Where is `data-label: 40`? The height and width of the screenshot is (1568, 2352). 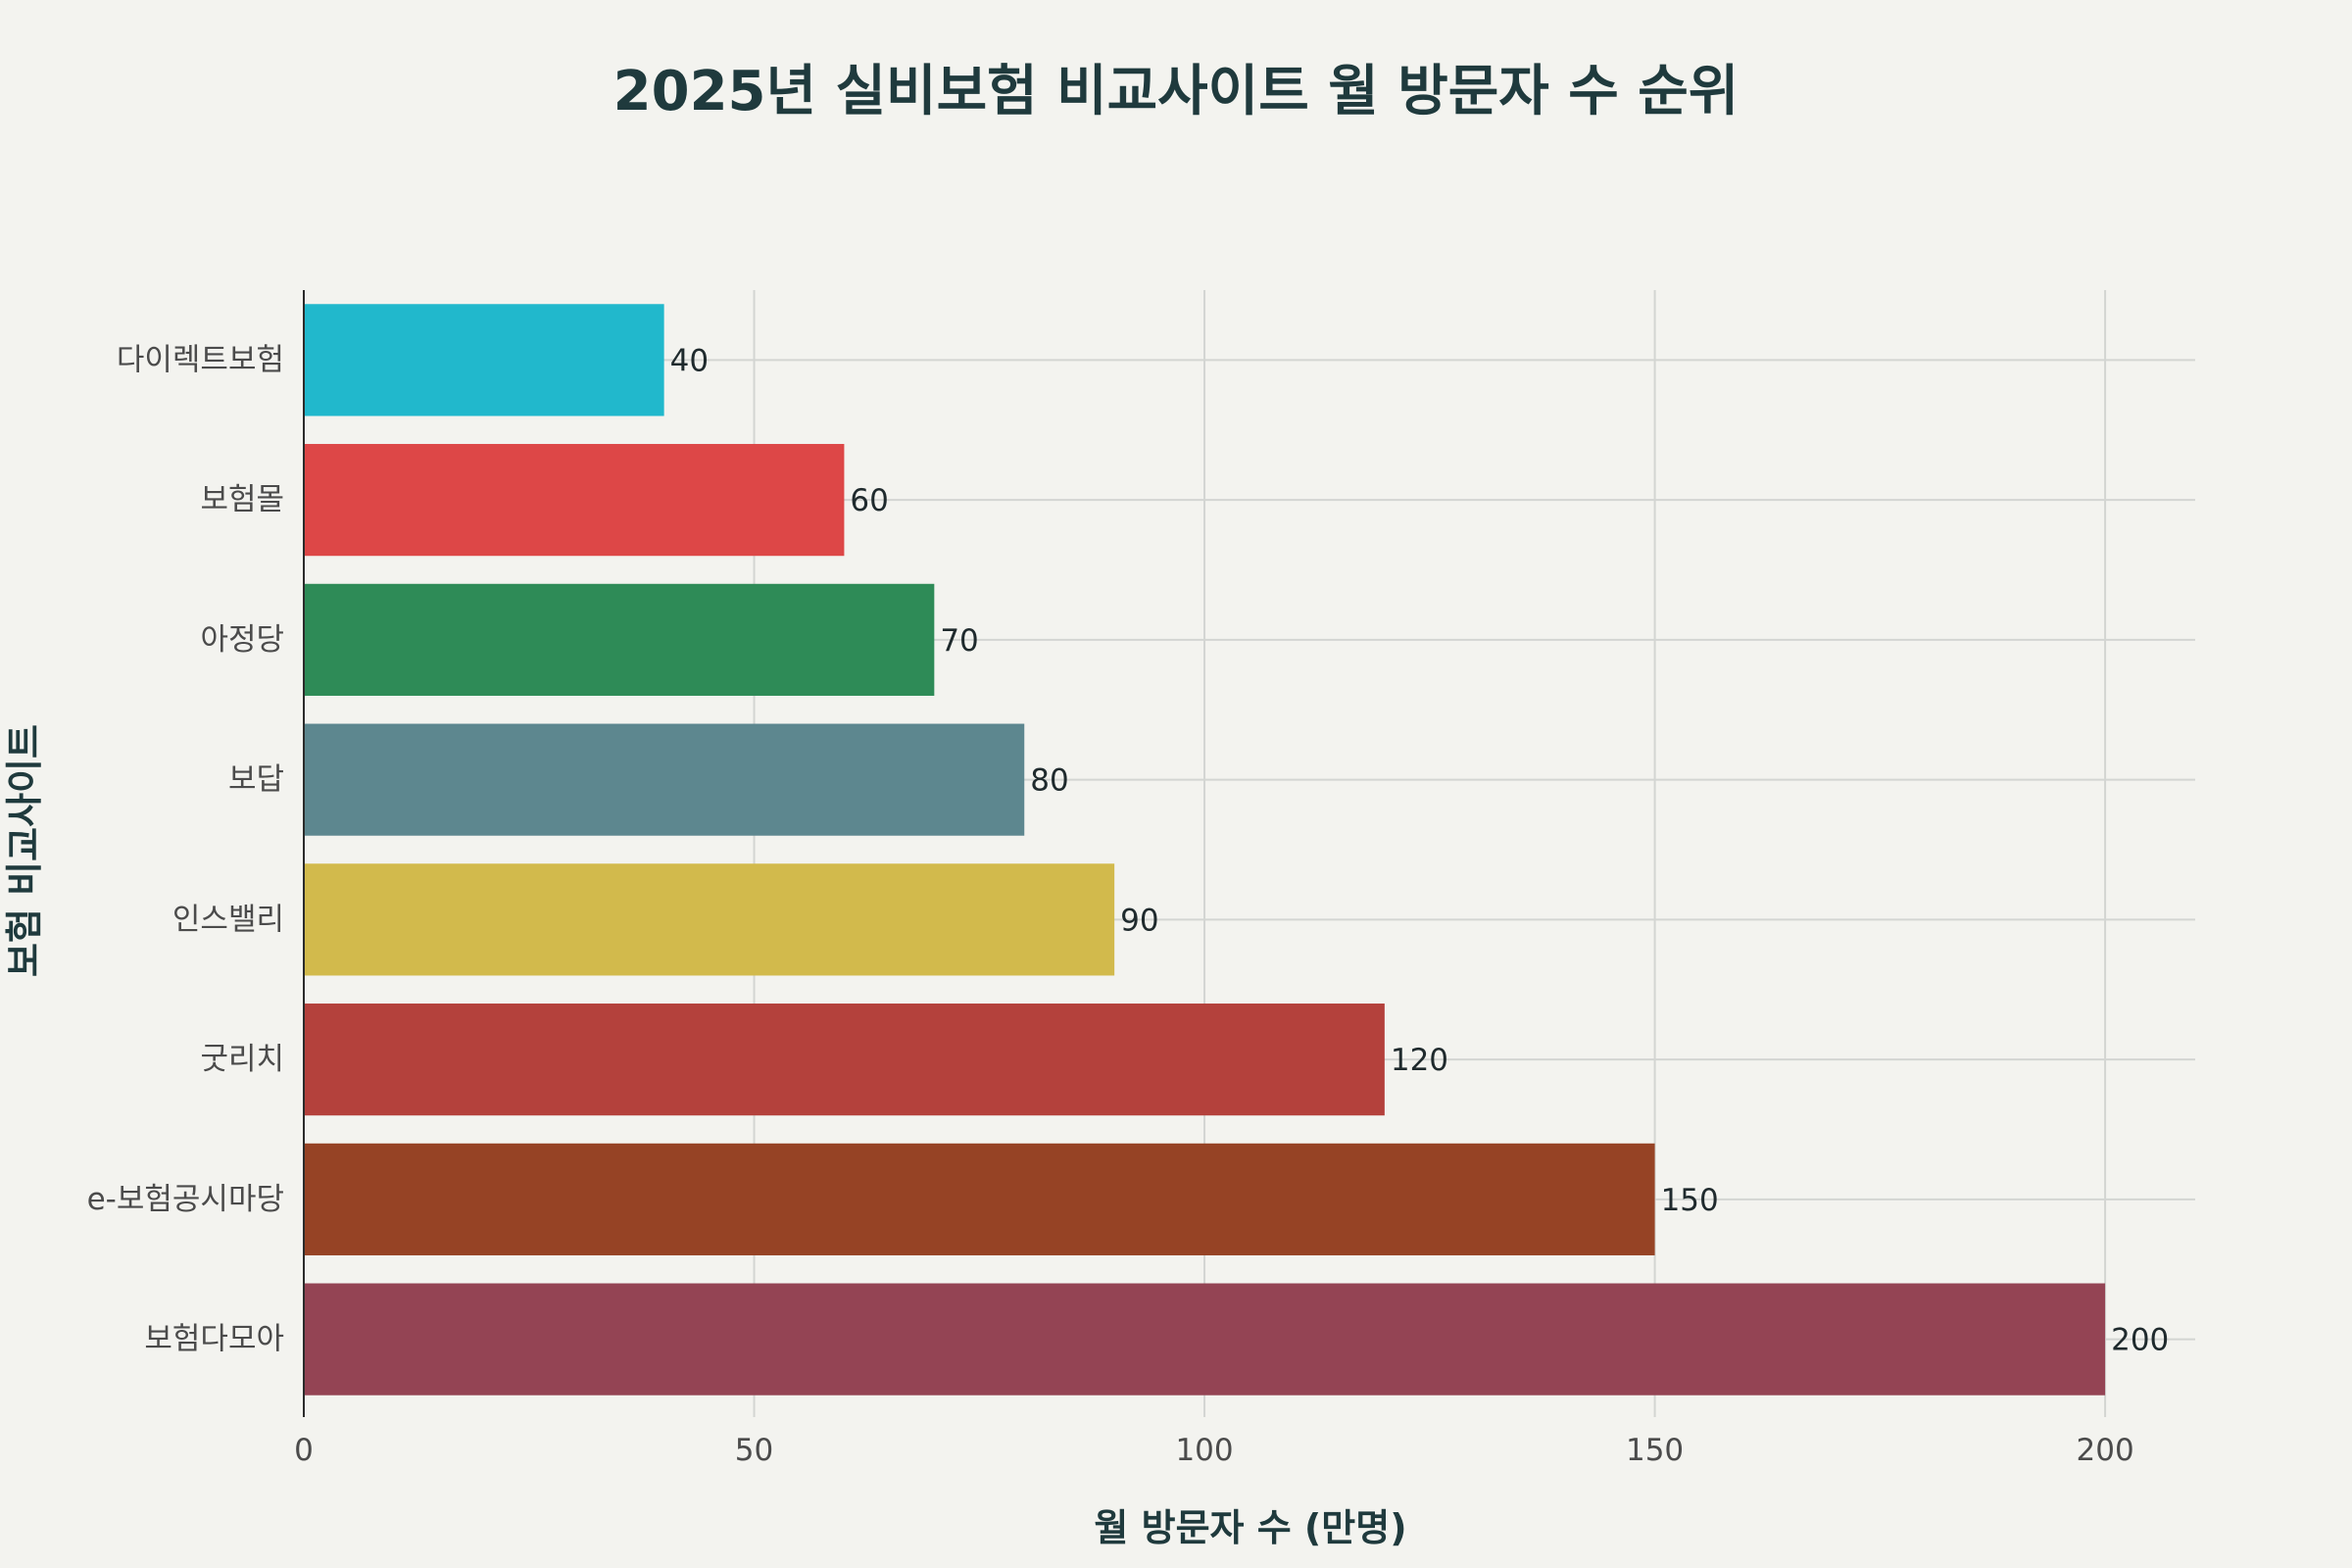 data-label: 40 is located at coordinates (689, 360).